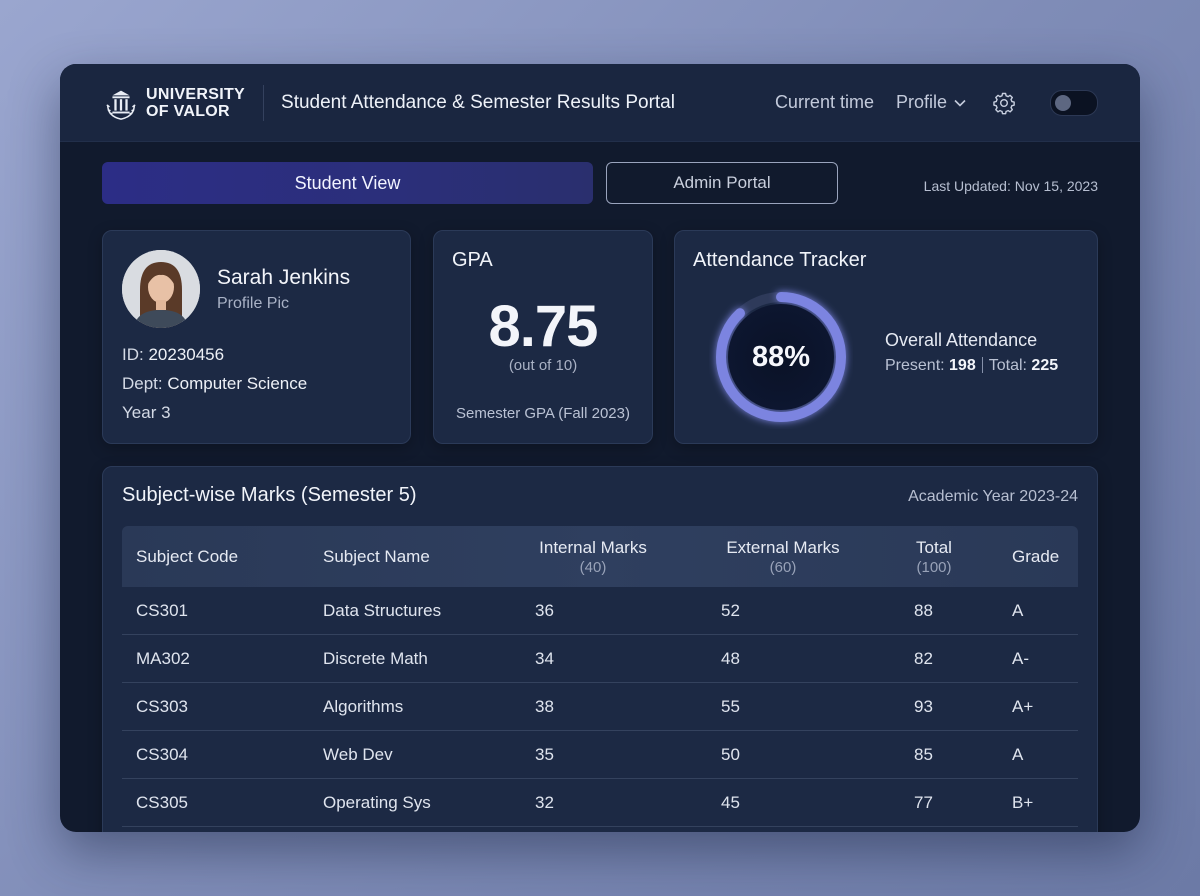  Describe the element at coordinates (472, 260) in the screenshot. I see `gpa-title: GPA` at that location.